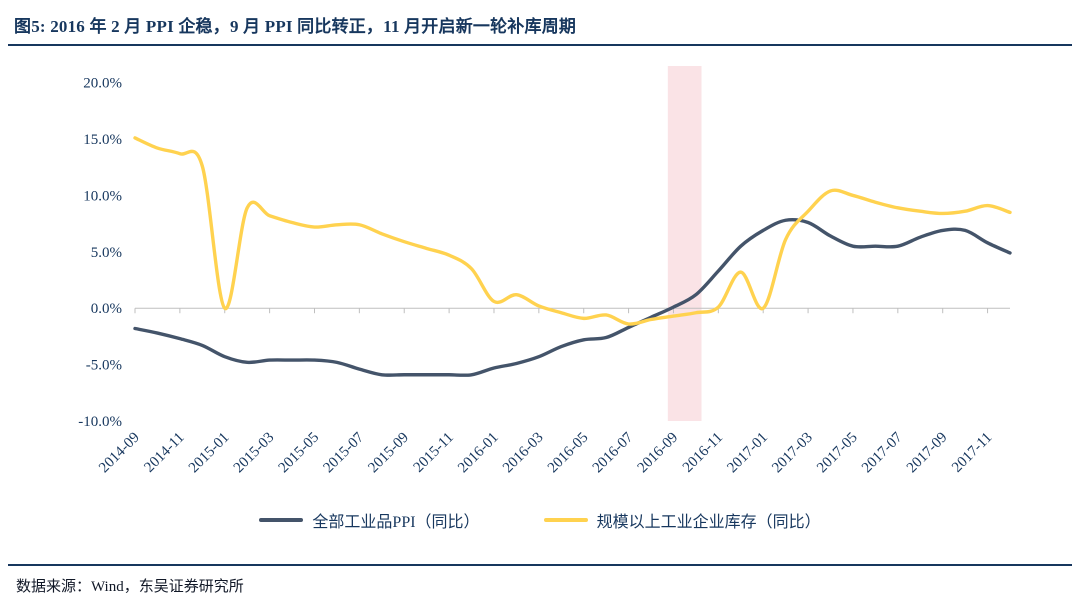 This screenshot has width=1080, height=608. I want to click on y-axis-label: 20.0%, so click(102, 84).